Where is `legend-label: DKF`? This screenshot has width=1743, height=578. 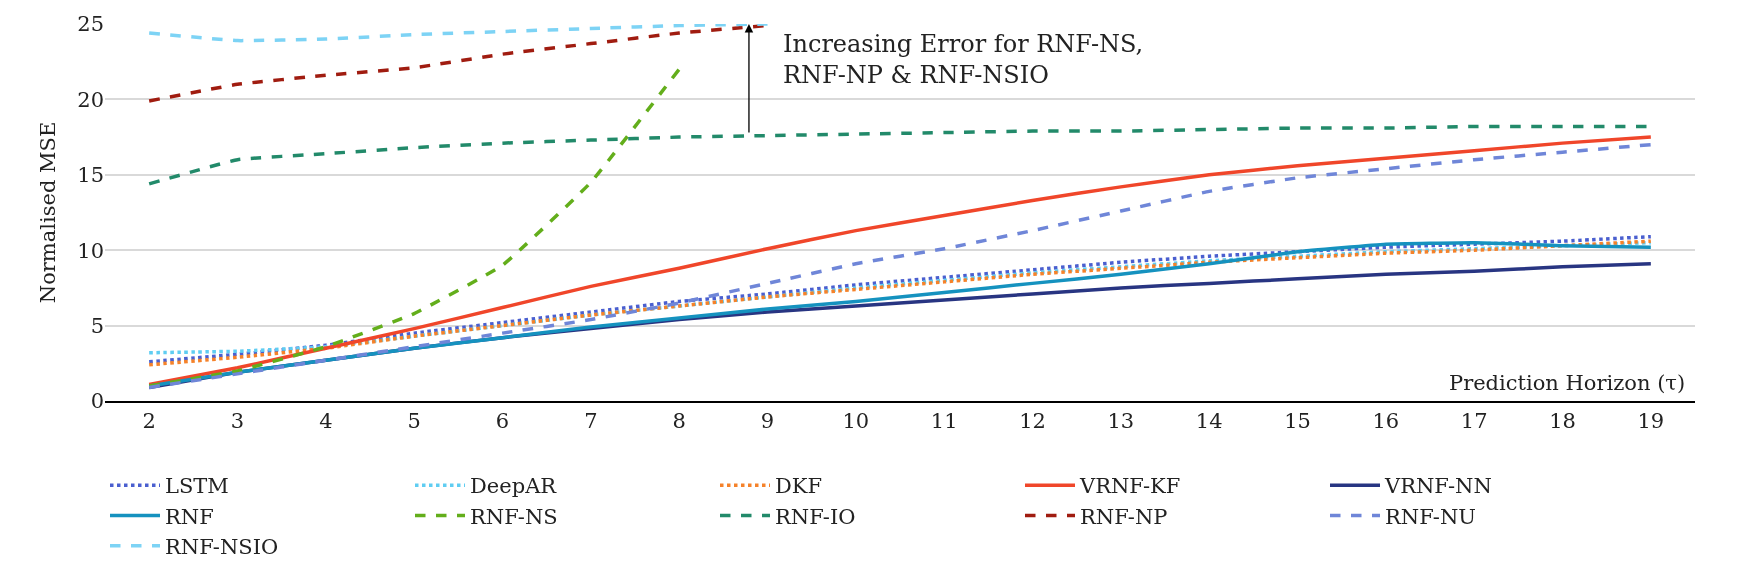 legend-label: DKF is located at coordinates (799, 486).